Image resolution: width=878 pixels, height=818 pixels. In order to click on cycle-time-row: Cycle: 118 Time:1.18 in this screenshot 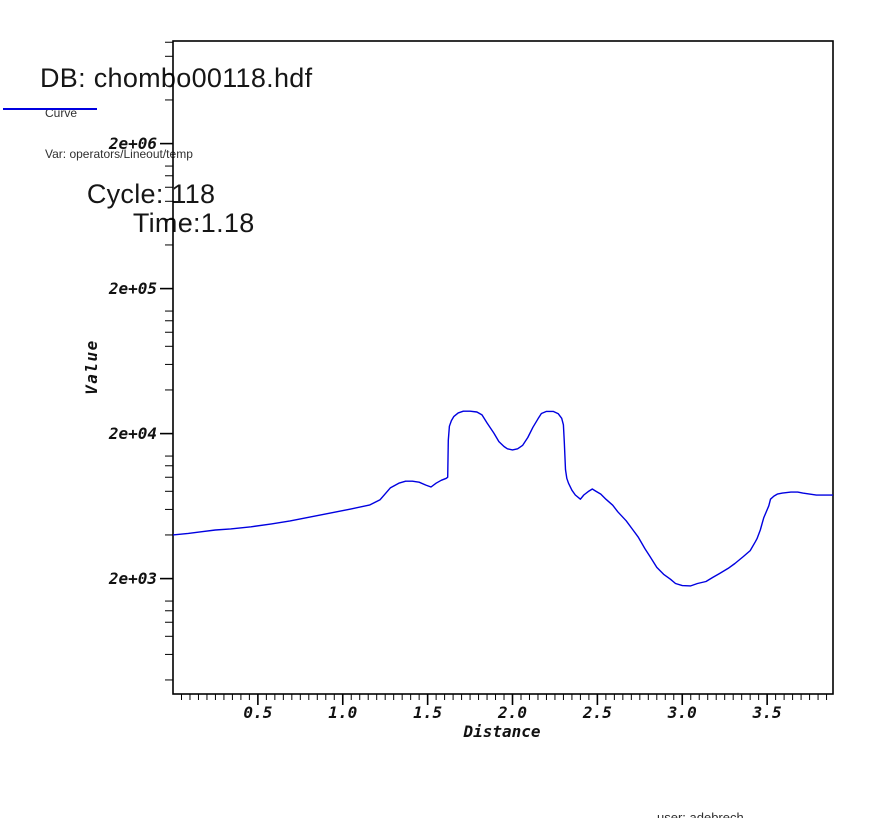, I will do `click(176, 209)`.